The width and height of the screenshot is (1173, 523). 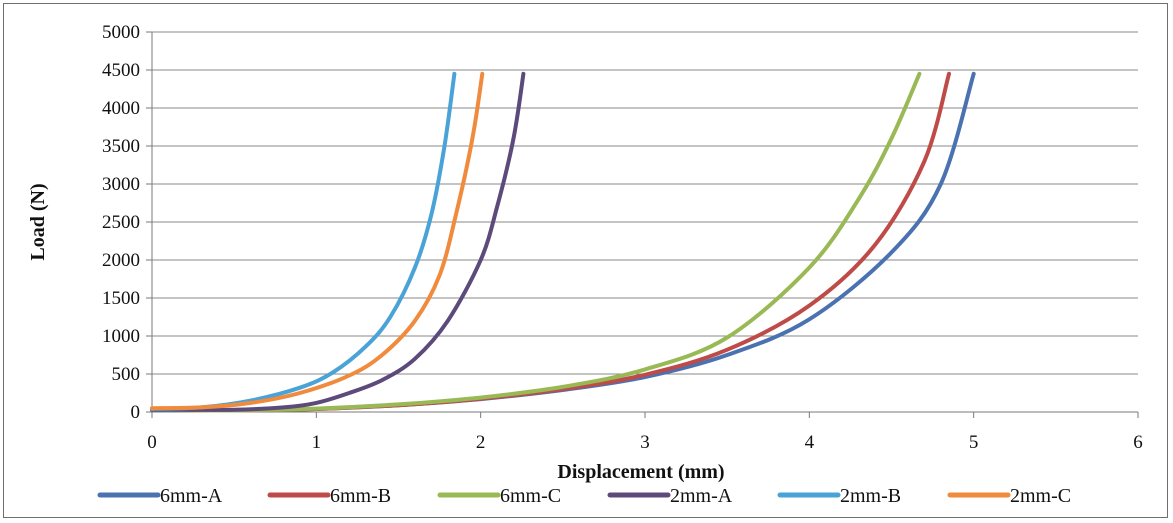 What do you see at coordinates (121, 298) in the screenshot?
I see `y-tick-label: 1500` at bounding box center [121, 298].